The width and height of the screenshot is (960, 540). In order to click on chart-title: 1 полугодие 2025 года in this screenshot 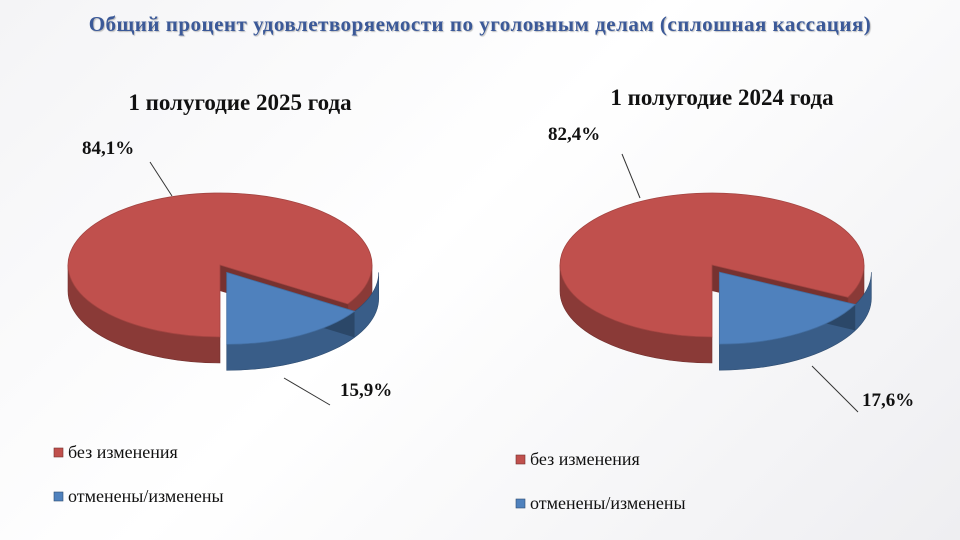, I will do `click(240, 102)`.